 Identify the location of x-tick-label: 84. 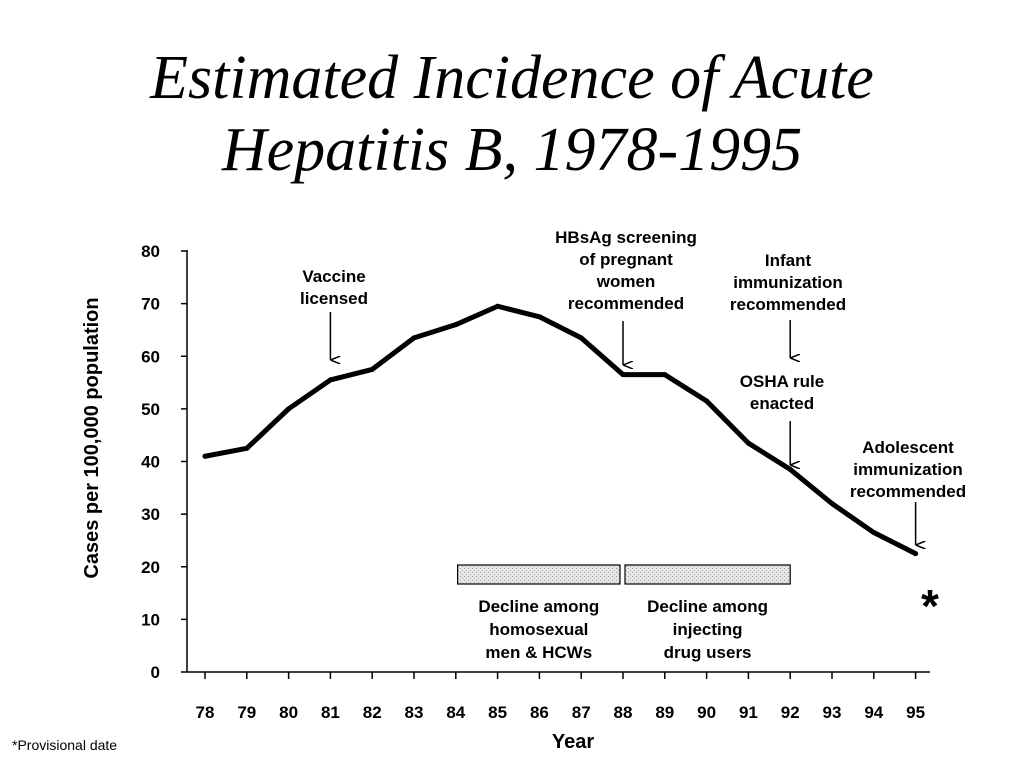
(455, 712).